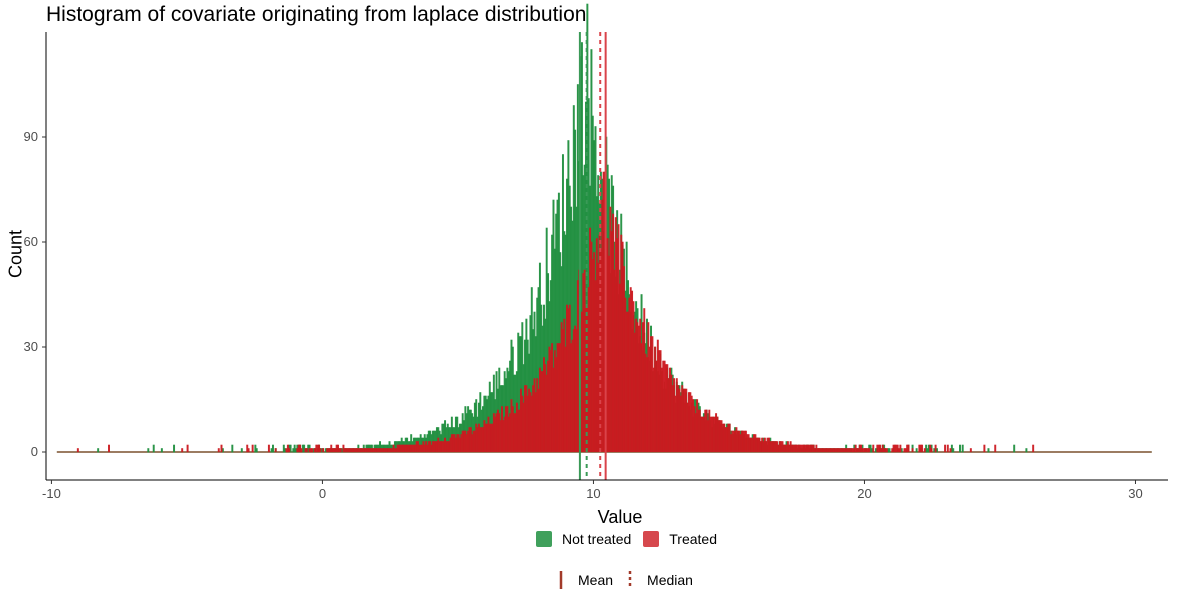 This screenshot has width=1200, height=600. What do you see at coordinates (561, 580) in the screenshot?
I see `legend-key-mean` at bounding box center [561, 580].